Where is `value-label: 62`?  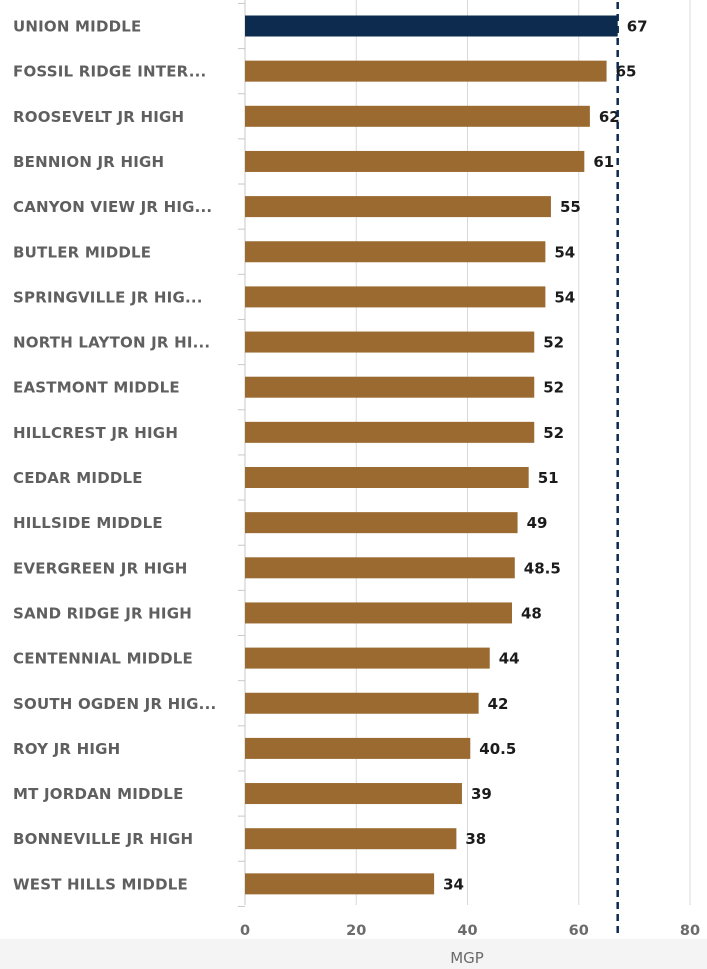 value-label: 62 is located at coordinates (609, 117).